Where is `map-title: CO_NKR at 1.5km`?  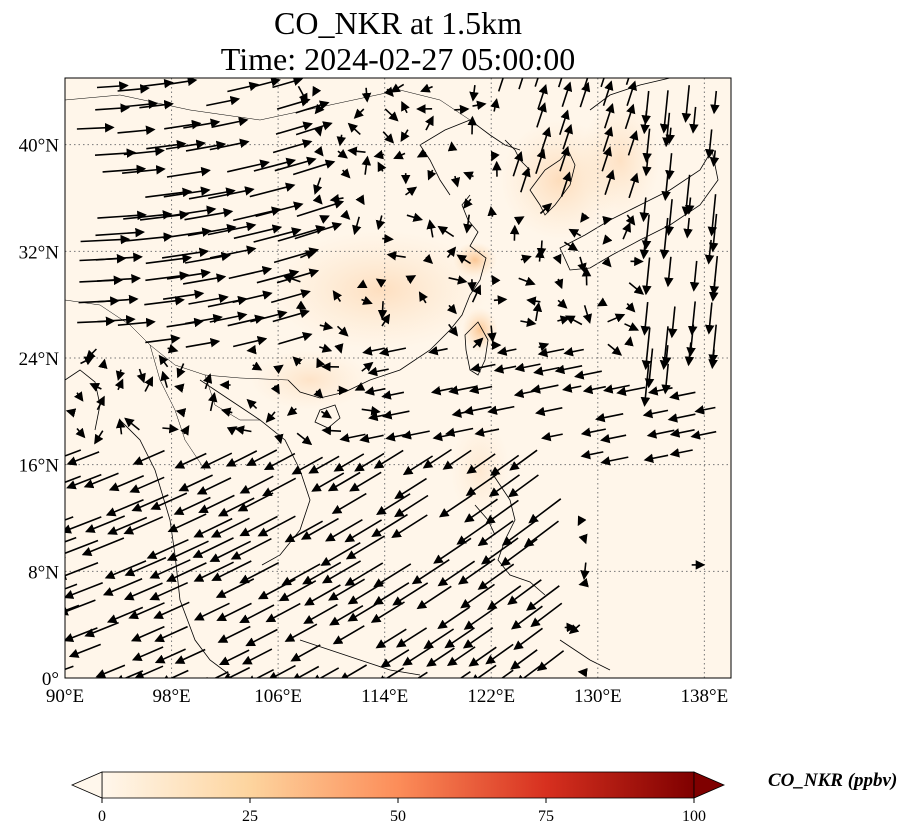 map-title: CO_NKR at 1.5km is located at coordinates (398, 23).